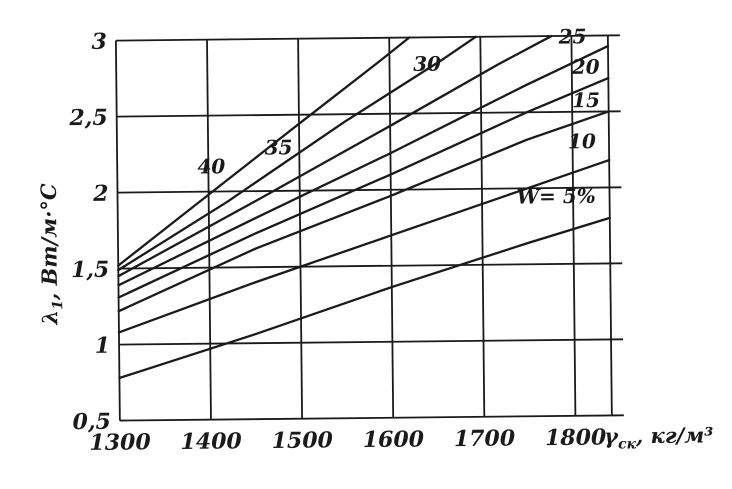  I want to click on x-axis-title: γск, кг/м³, so click(659, 437).